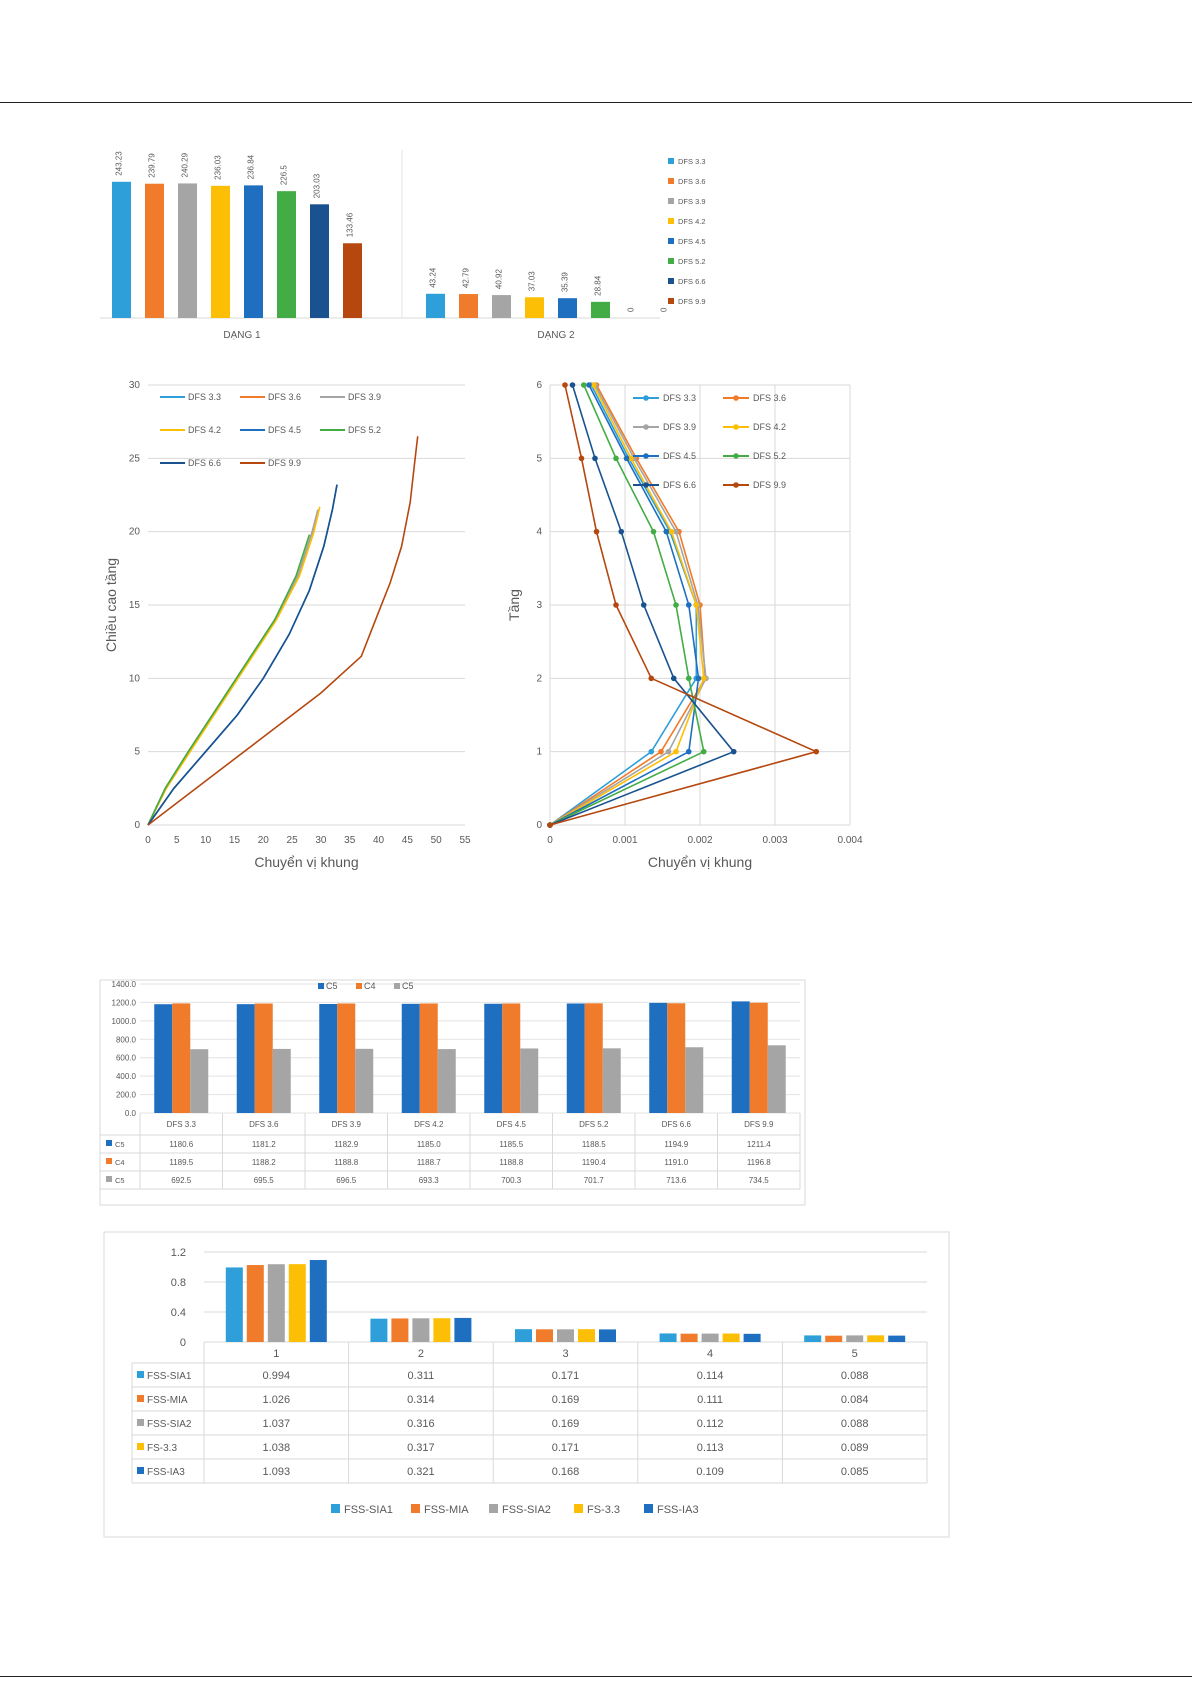 This screenshot has width=1192, height=1685. Describe the element at coordinates (676, 1162) in the screenshot. I see `table-cell: 1191.0` at that location.